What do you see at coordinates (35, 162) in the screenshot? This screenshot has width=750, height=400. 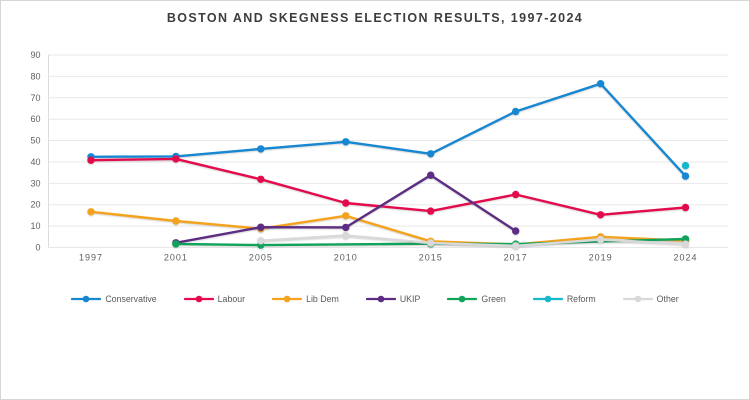 I see `y-axis-label: 40` at bounding box center [35, 162].